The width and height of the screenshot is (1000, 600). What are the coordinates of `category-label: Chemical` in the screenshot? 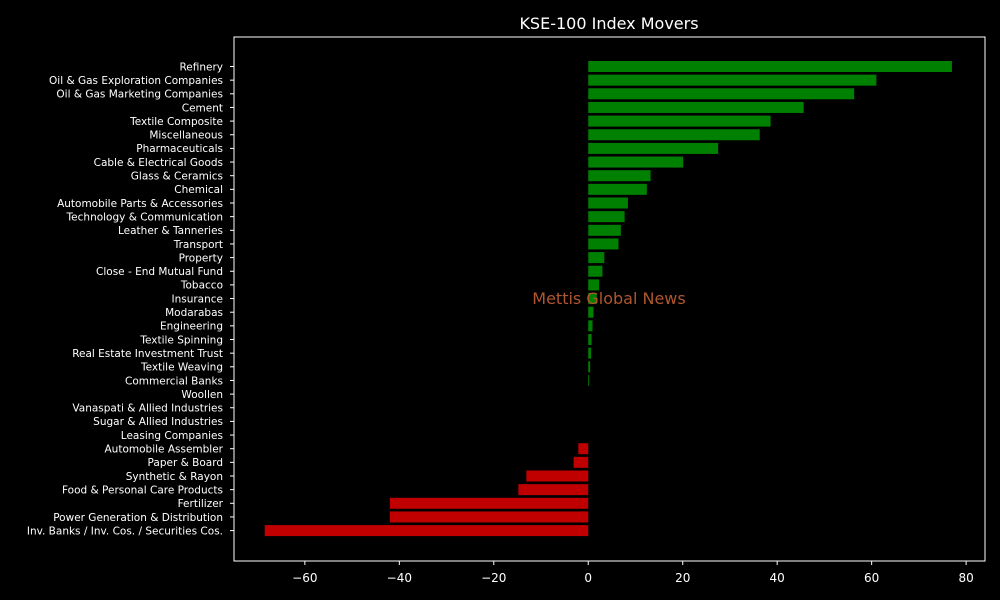 It's located at (198, 190).